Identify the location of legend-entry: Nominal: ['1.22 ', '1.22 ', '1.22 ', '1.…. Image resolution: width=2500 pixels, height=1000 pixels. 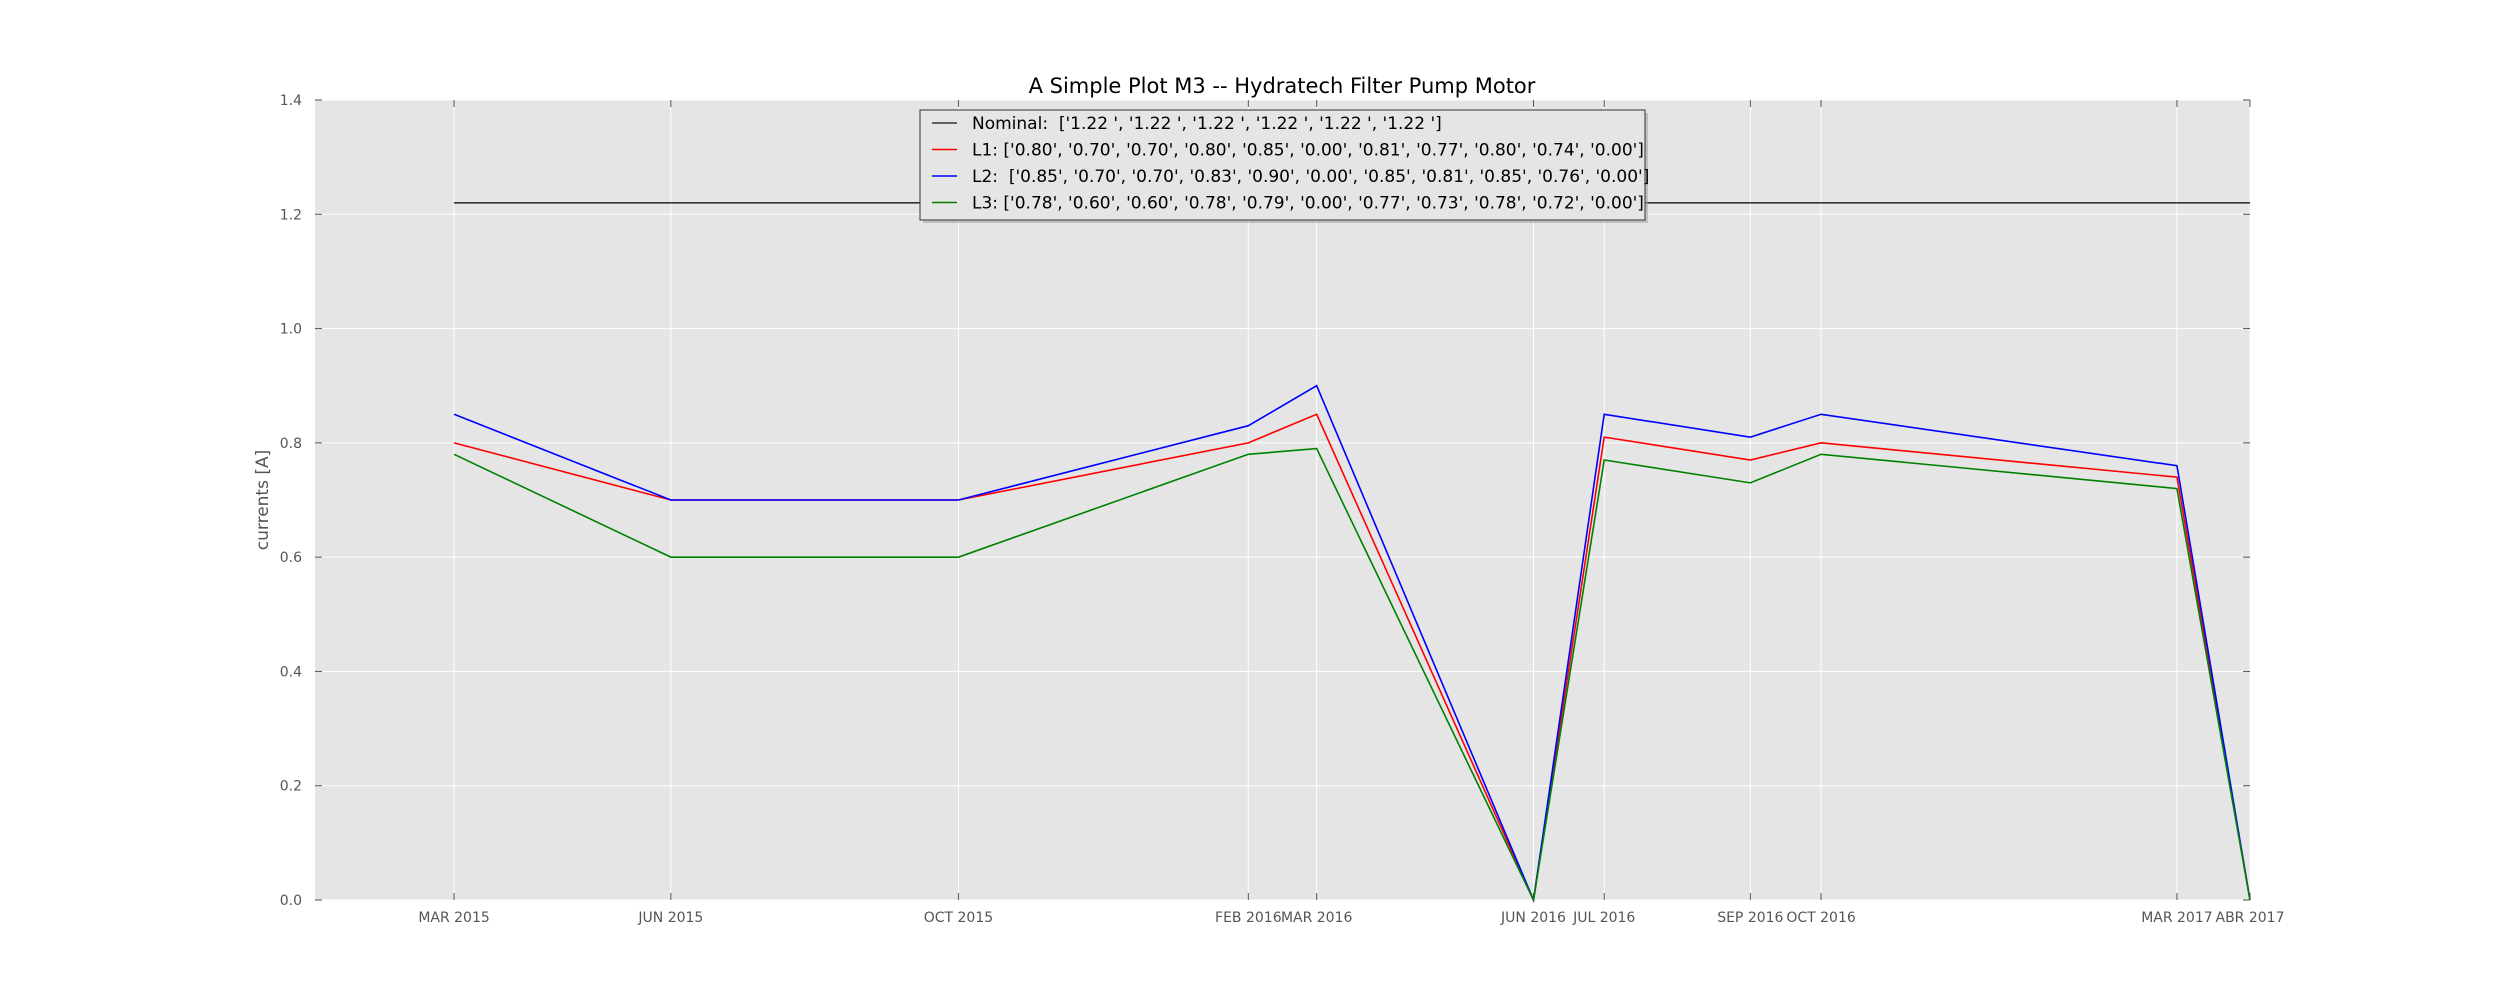
(1207, 124).